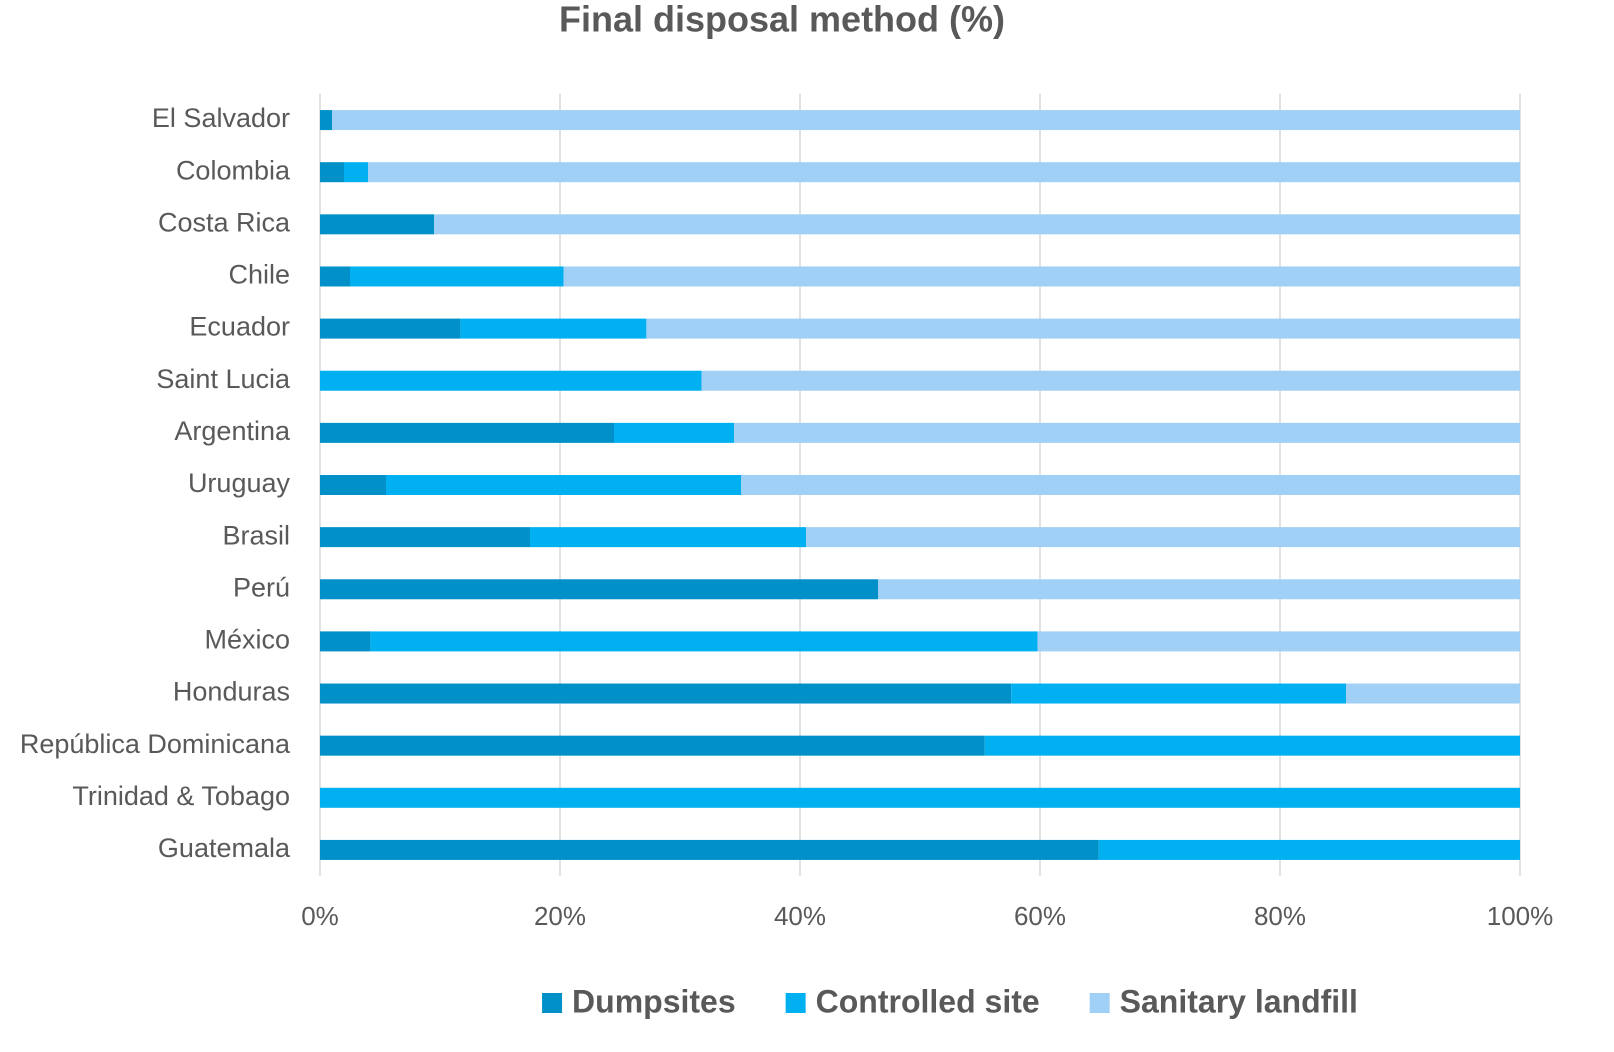  I want to click on y-tick-label: Honduras, so click(231, 692).